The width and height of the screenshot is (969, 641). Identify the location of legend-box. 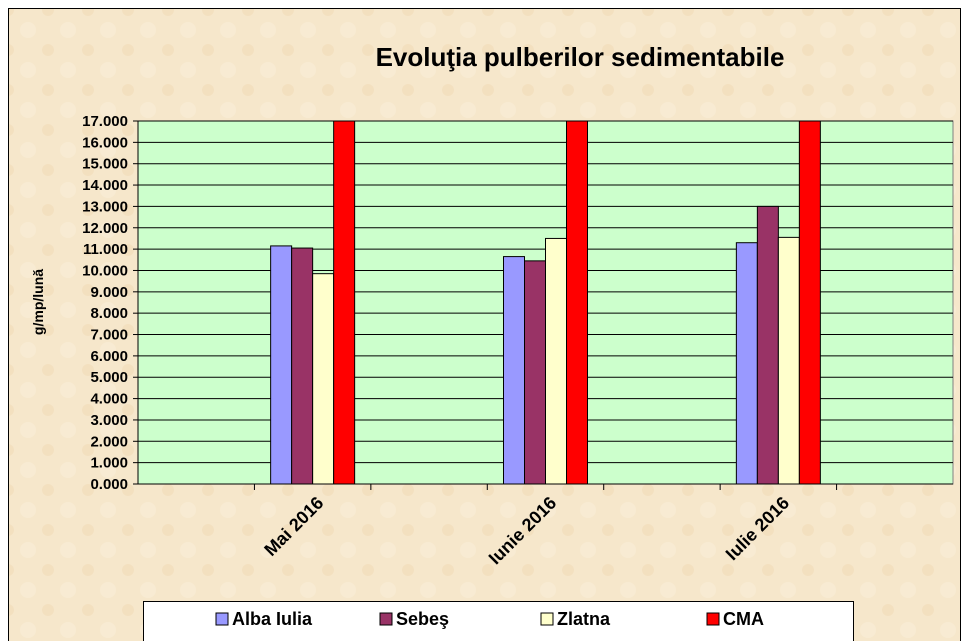
(498, 621).